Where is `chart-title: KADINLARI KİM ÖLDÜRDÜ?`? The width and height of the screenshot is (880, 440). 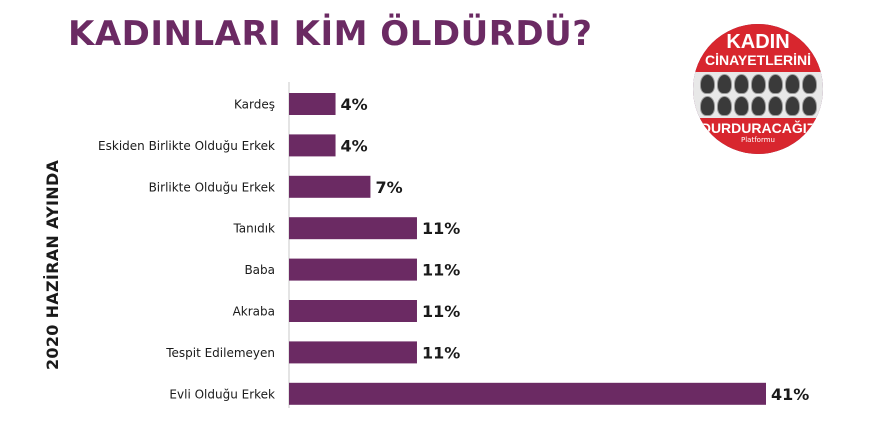
chart-title: KADINLARI KİM ÖLDÜRDÜ? is located at coordinates (330, 34).